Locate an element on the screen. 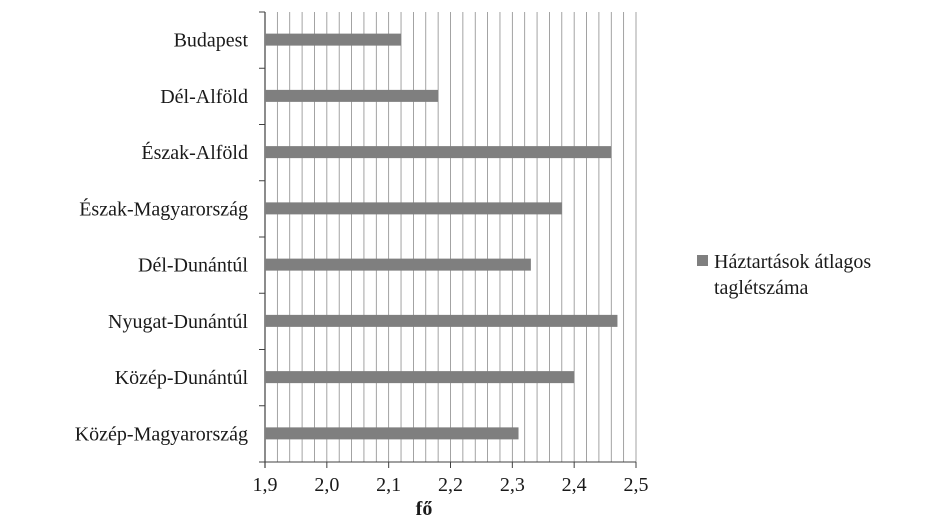  legend-label-line-2: taglétszáma is located at coordinates (761, 288).